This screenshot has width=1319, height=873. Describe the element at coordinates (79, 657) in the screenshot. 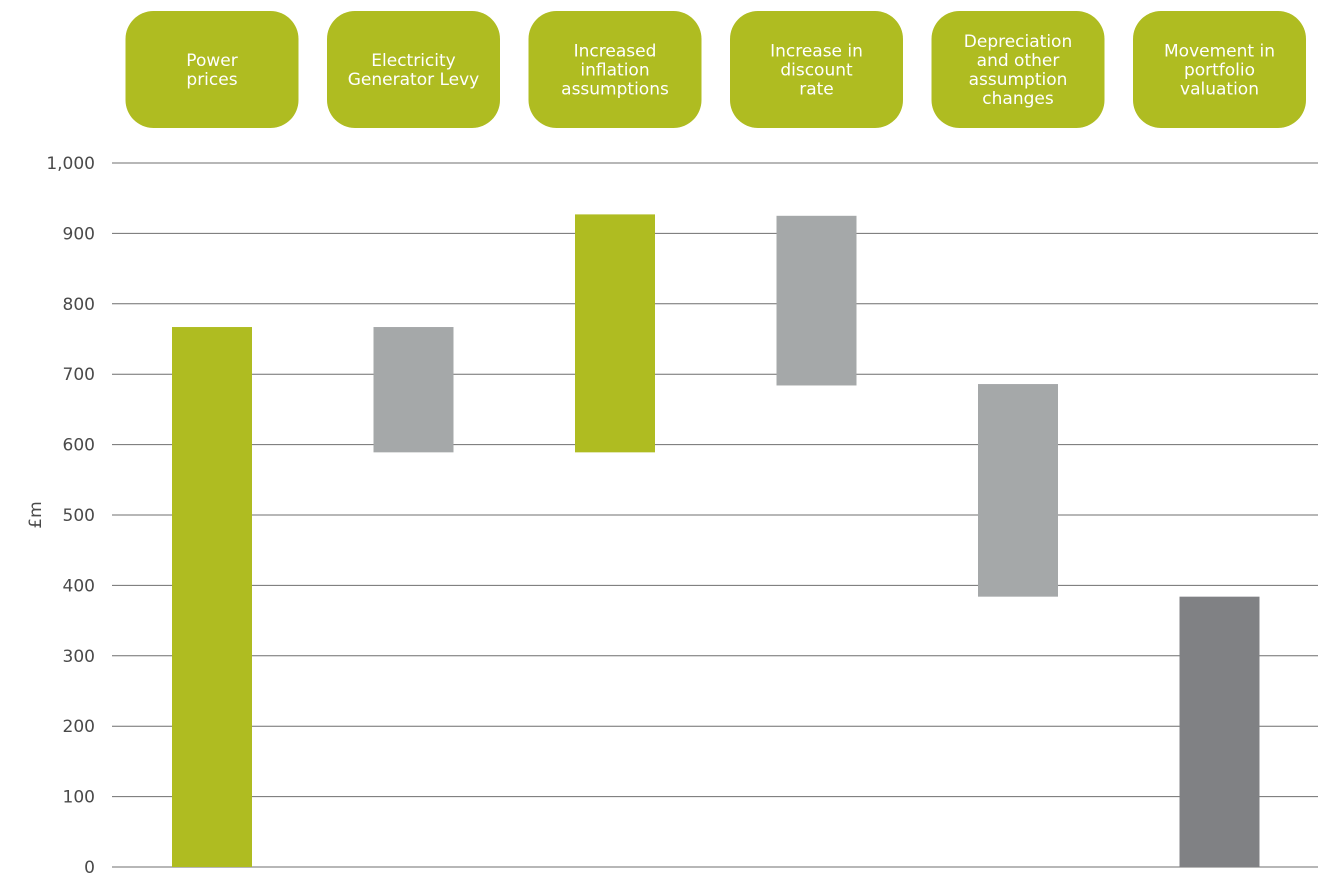

I see `y-tick-label: 300` at that location.